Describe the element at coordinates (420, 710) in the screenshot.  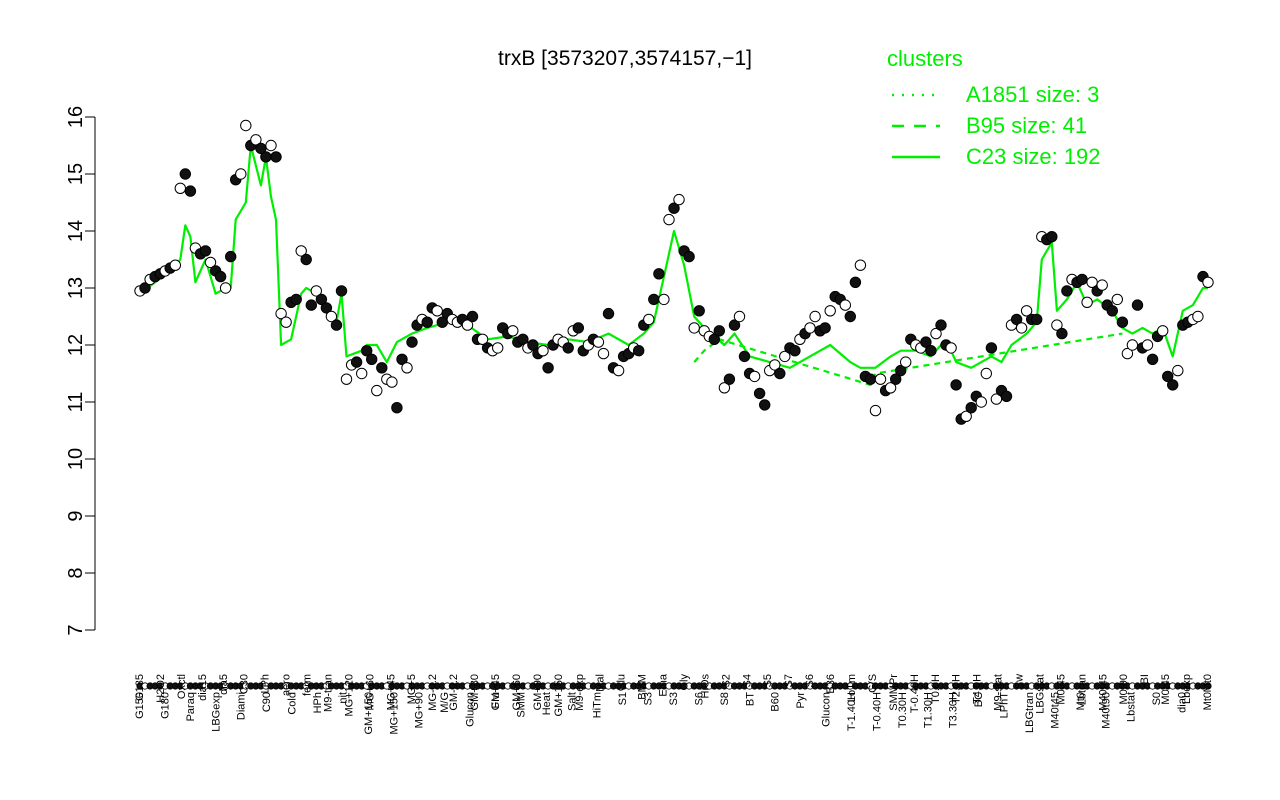
I see `x-tick-label: MG+90` at that location.